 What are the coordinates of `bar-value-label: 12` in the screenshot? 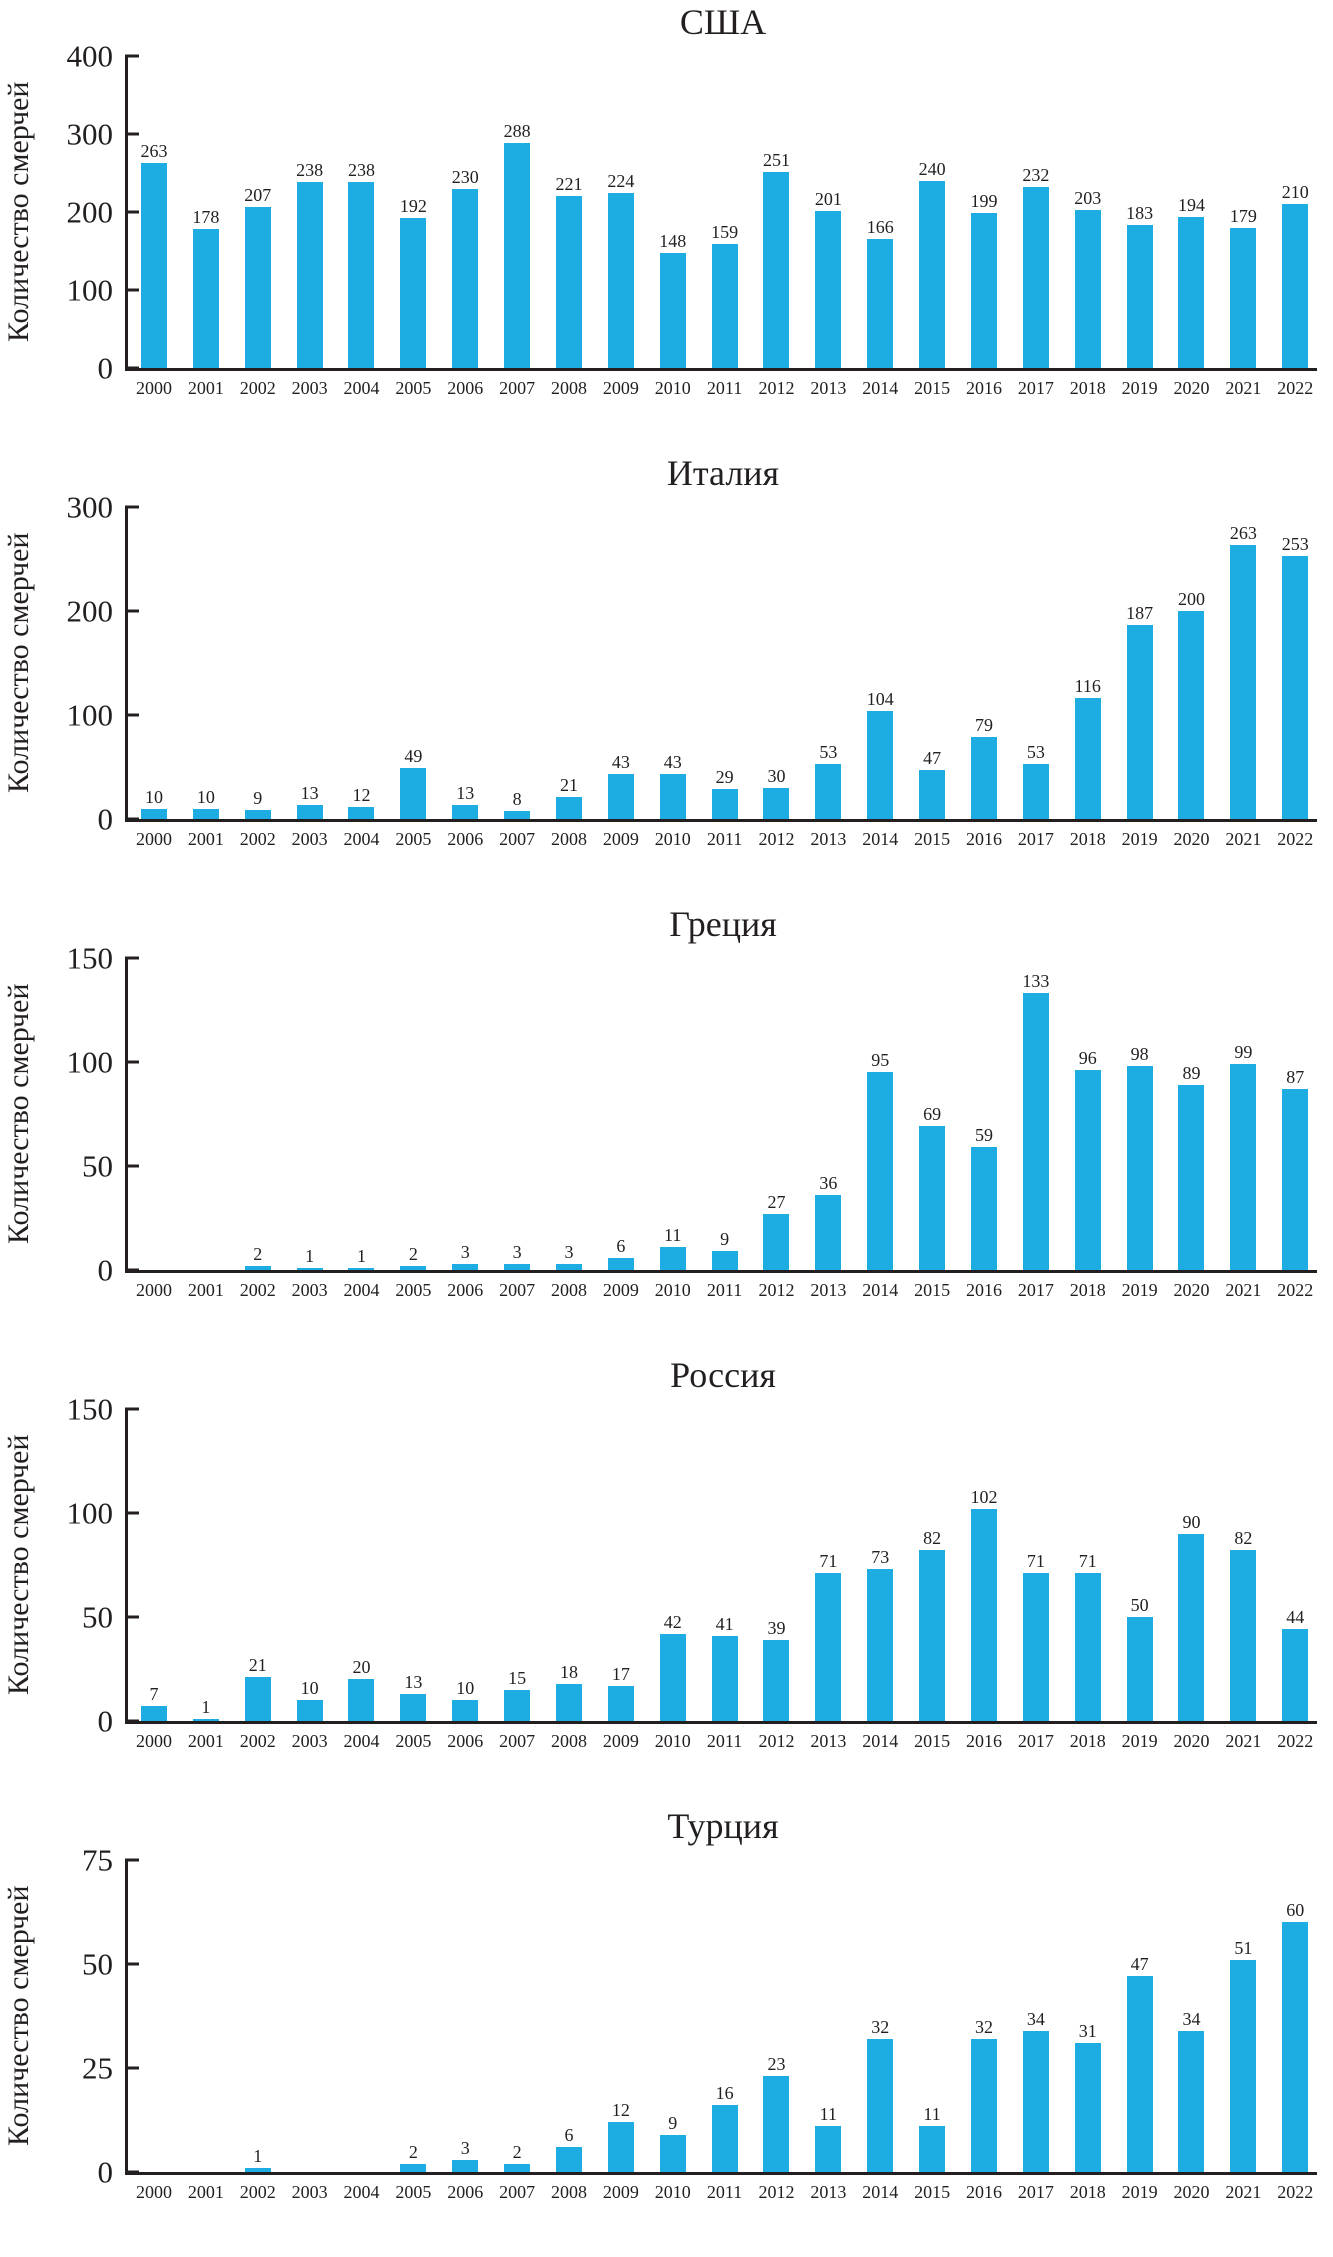 It's located at (620, 2110).